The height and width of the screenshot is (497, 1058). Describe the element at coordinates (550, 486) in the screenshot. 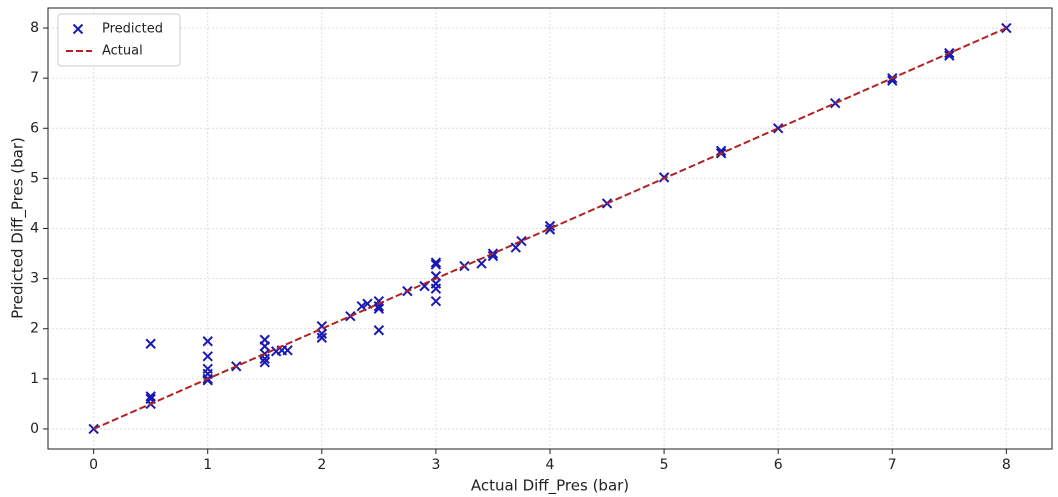

I see `x-axis-label: Actual Diff_Pres (bar)` at that location.